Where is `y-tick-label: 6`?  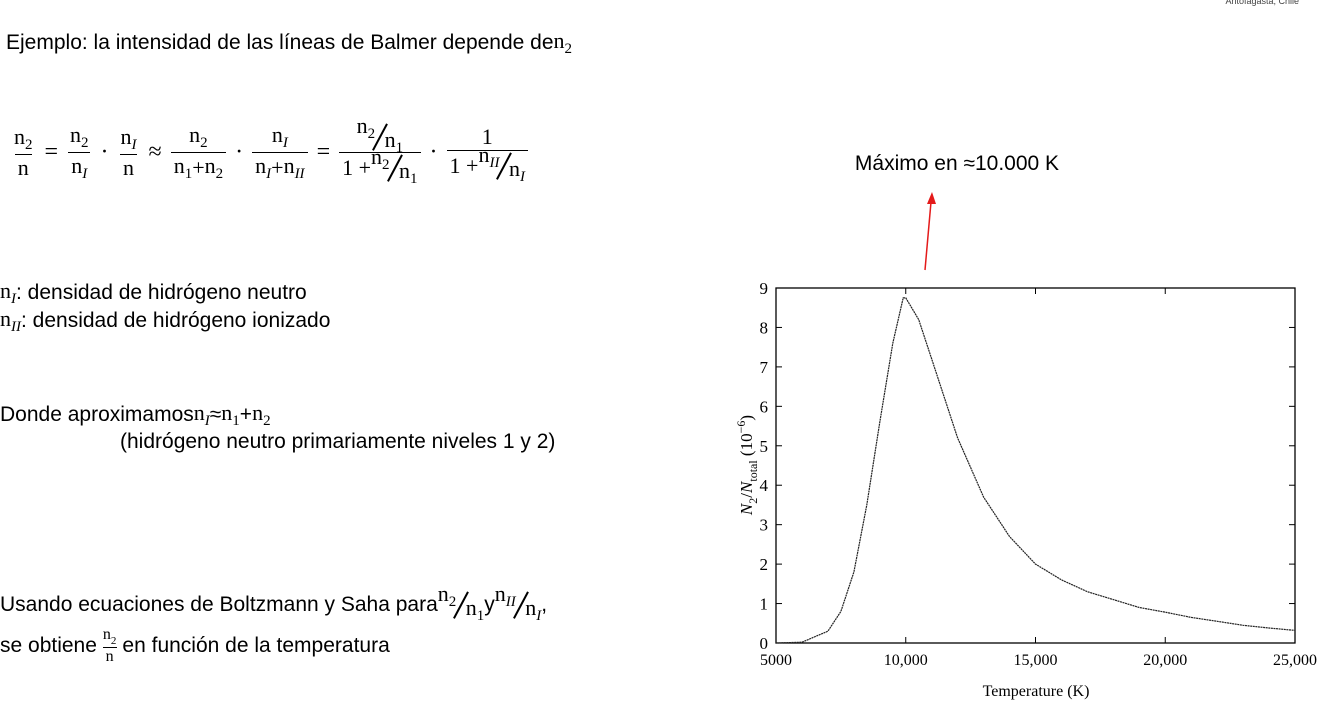 y-tick-label: 6 is located at coordinates (764, 406).